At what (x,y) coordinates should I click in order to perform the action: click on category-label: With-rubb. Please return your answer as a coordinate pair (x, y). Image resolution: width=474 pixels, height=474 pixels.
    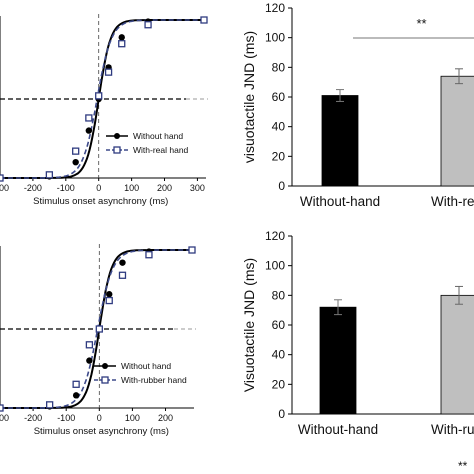
    Looking at the image, I should click on (452, 429).